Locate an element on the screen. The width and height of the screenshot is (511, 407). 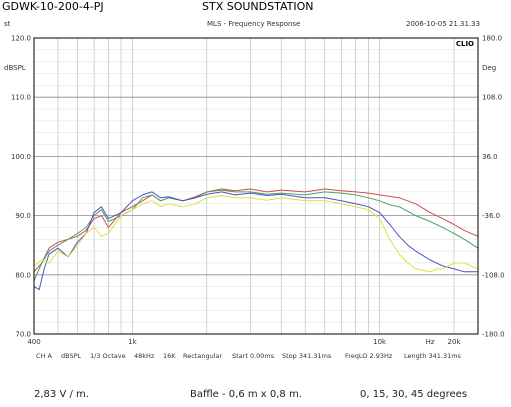
measurement-param: CH A is located at coordinates (44, 356).